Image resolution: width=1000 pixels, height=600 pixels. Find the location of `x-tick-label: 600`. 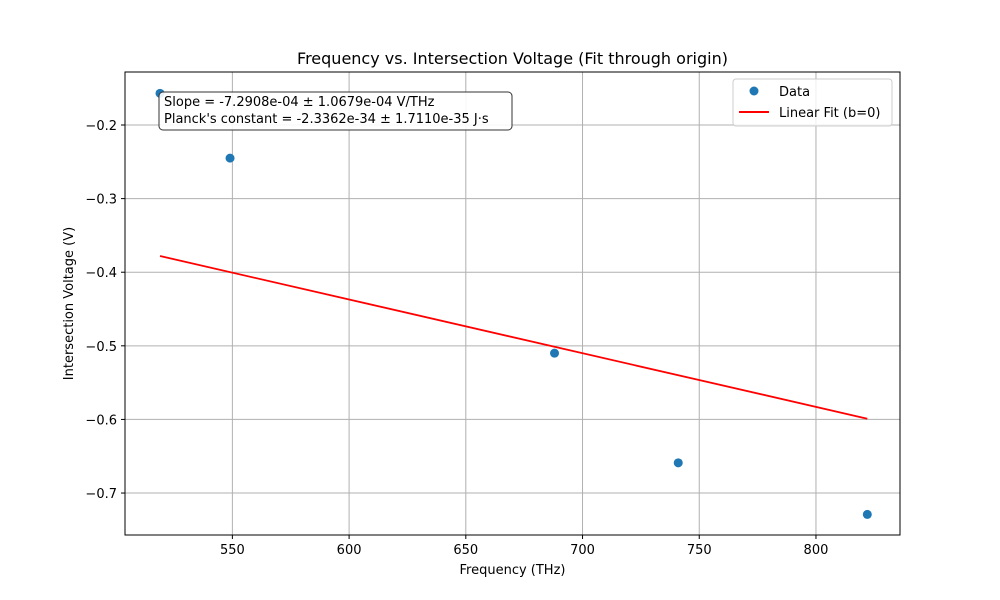

x-tick-label: 600 is located at coordinates (349, 550).